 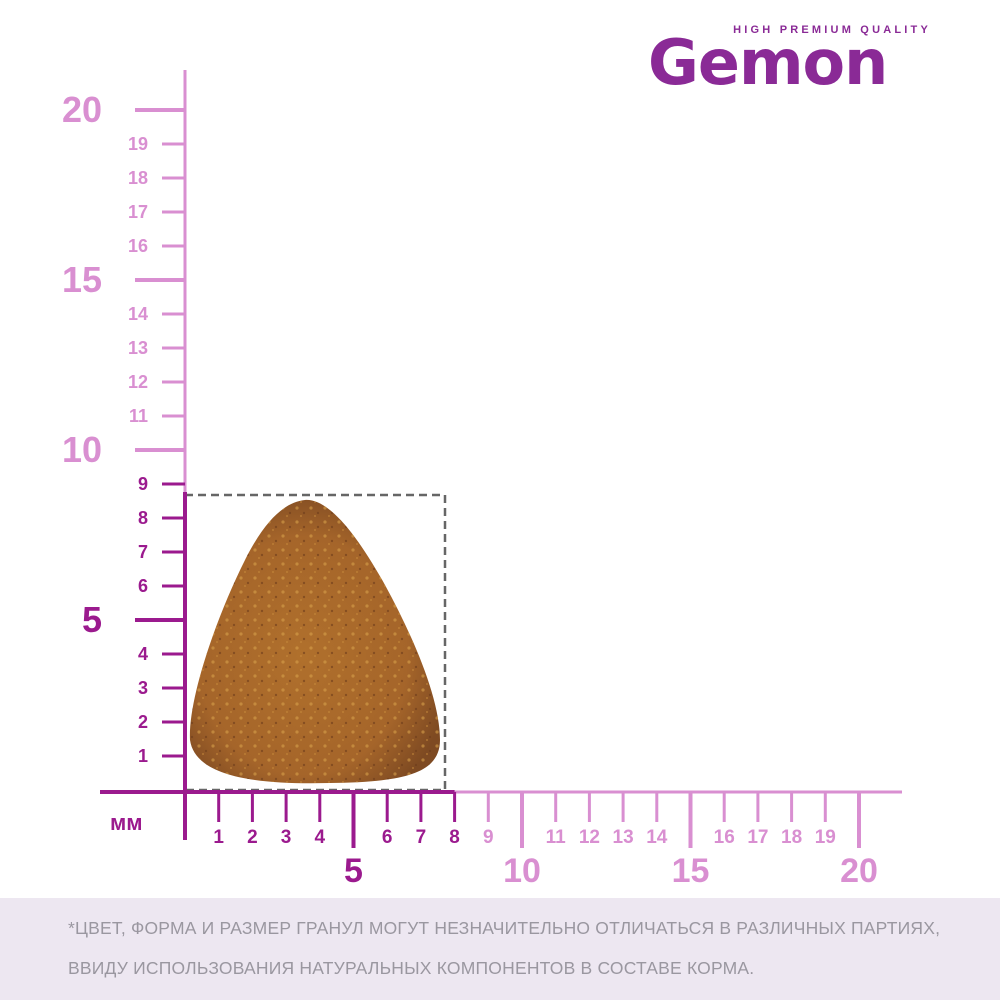 I want to click on x-tick-label: 12, so click(x=589, y=837).